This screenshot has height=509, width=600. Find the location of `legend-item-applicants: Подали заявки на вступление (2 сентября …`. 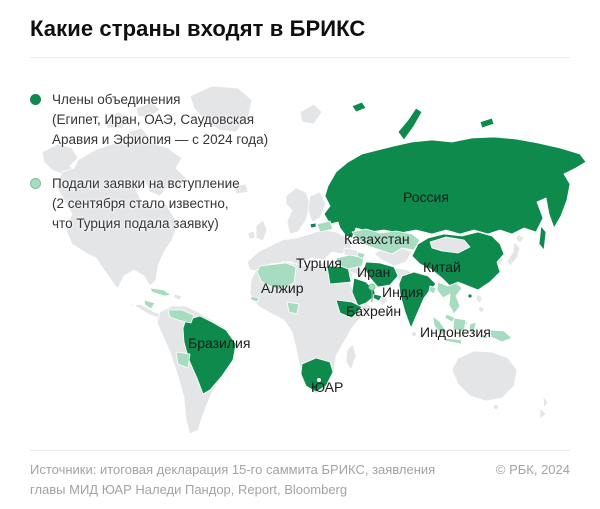

legend-item-applicants: Подали заявки на вступление (2 сентября … is located at coordinates (164, 204).